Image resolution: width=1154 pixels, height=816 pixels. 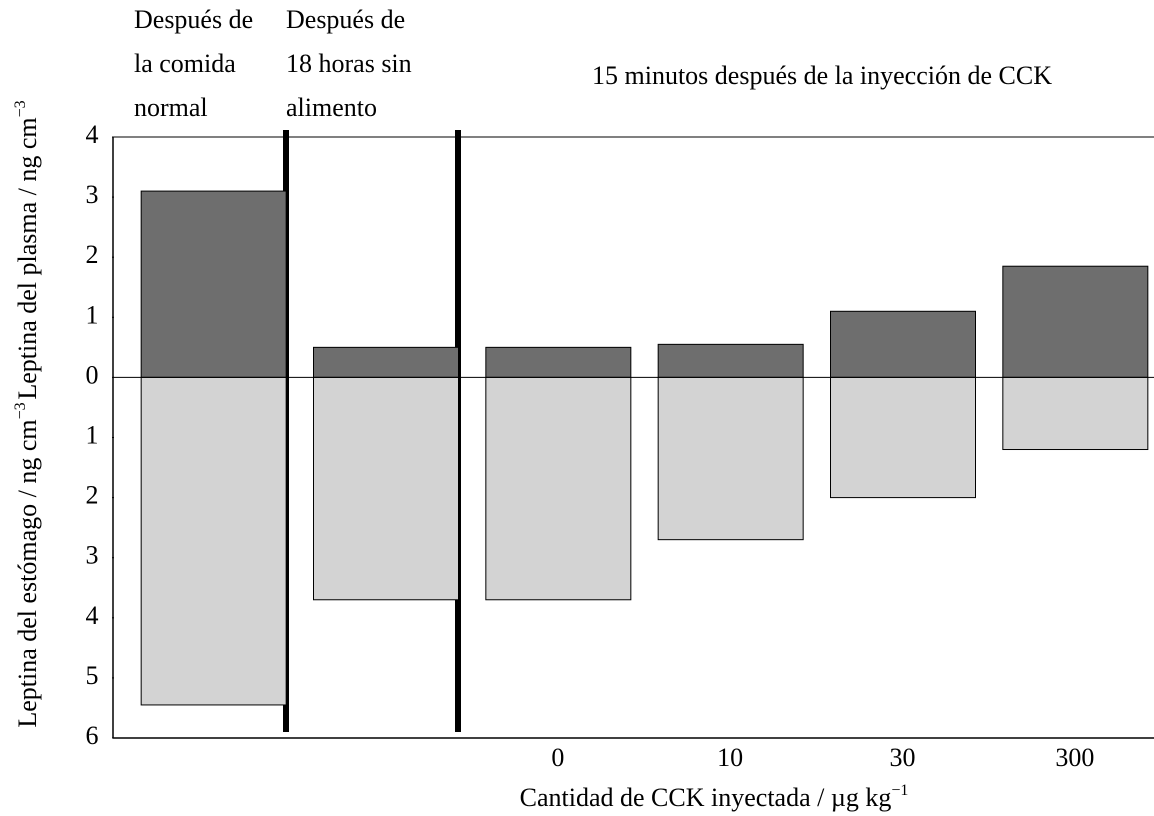 What do you see at coordinates (706, 797) in the screenshot?
I see `x-label-text: Cantidad de CCK inyectada / µg kg` at bounding box center [706, 797].